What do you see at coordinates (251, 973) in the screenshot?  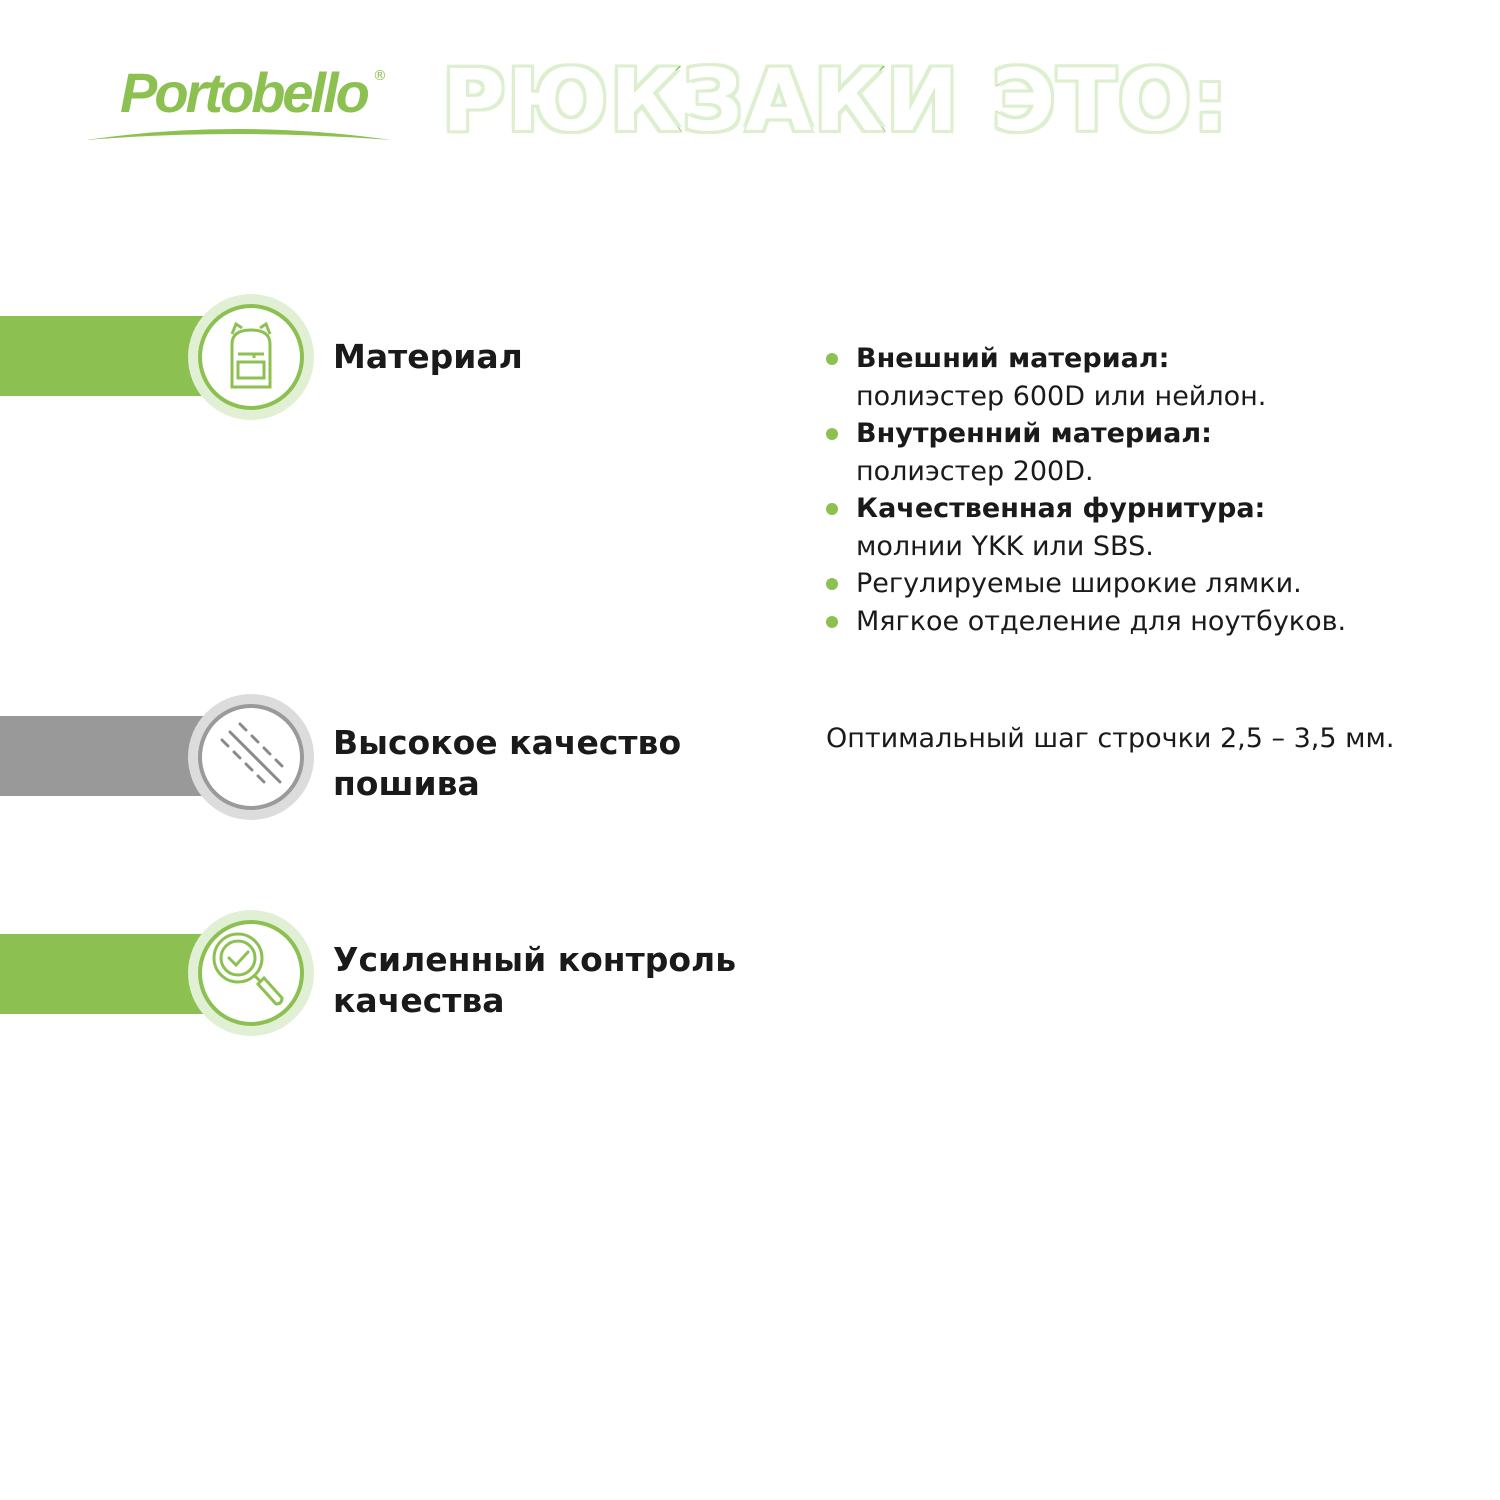 I see `magnifier-check-icon` at bounding box center [251, 973].